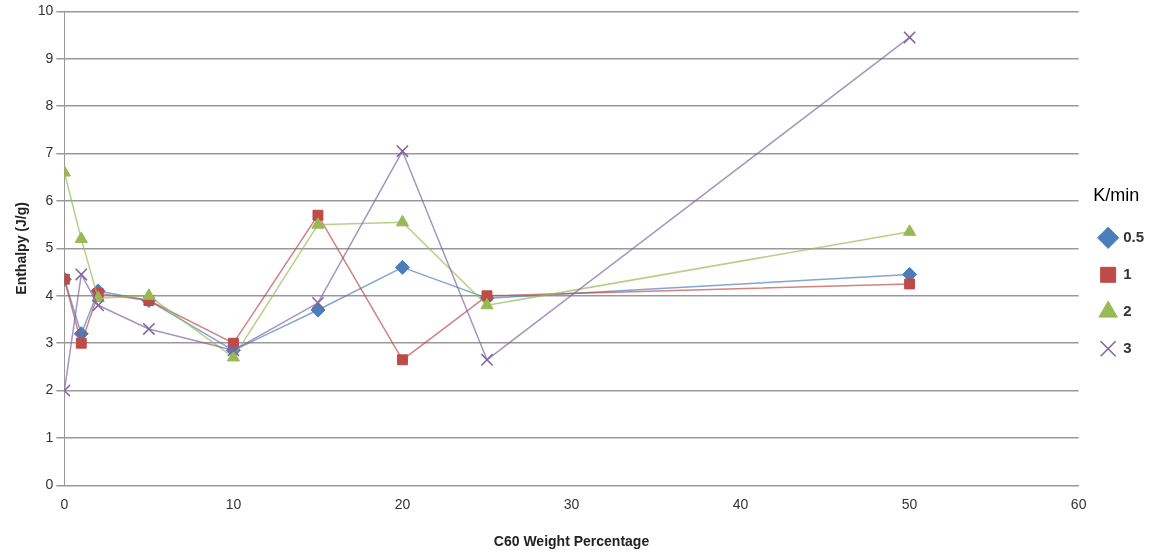 The height and width of the screenshot is (560, 1174). What do you see at coordinates (49, 484) in the screenshot?
I see `y-tick-label: 0` at bounding box center [49, 484].